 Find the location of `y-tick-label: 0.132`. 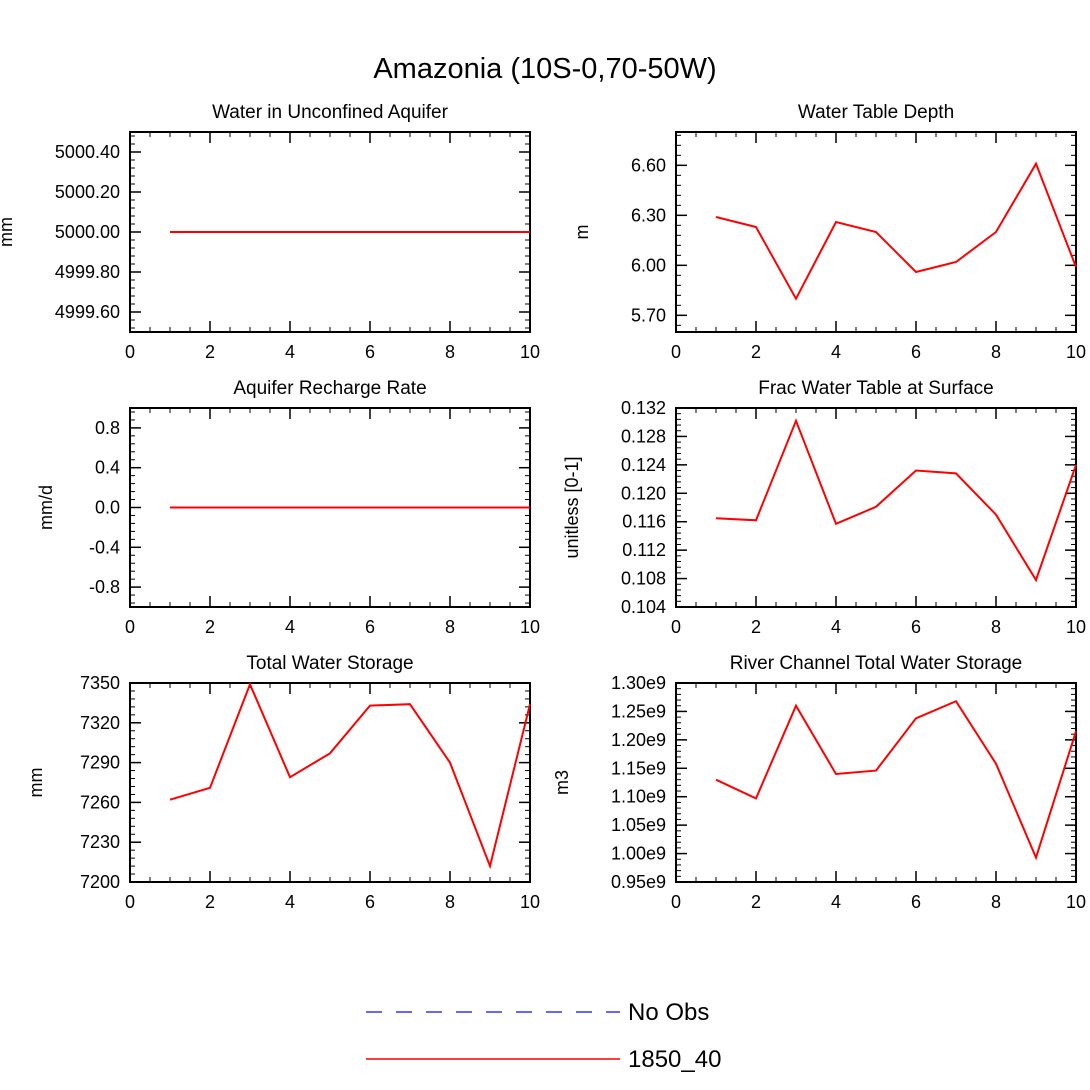

y-tick-label: 0.132 is located at coordinates (643, 408).